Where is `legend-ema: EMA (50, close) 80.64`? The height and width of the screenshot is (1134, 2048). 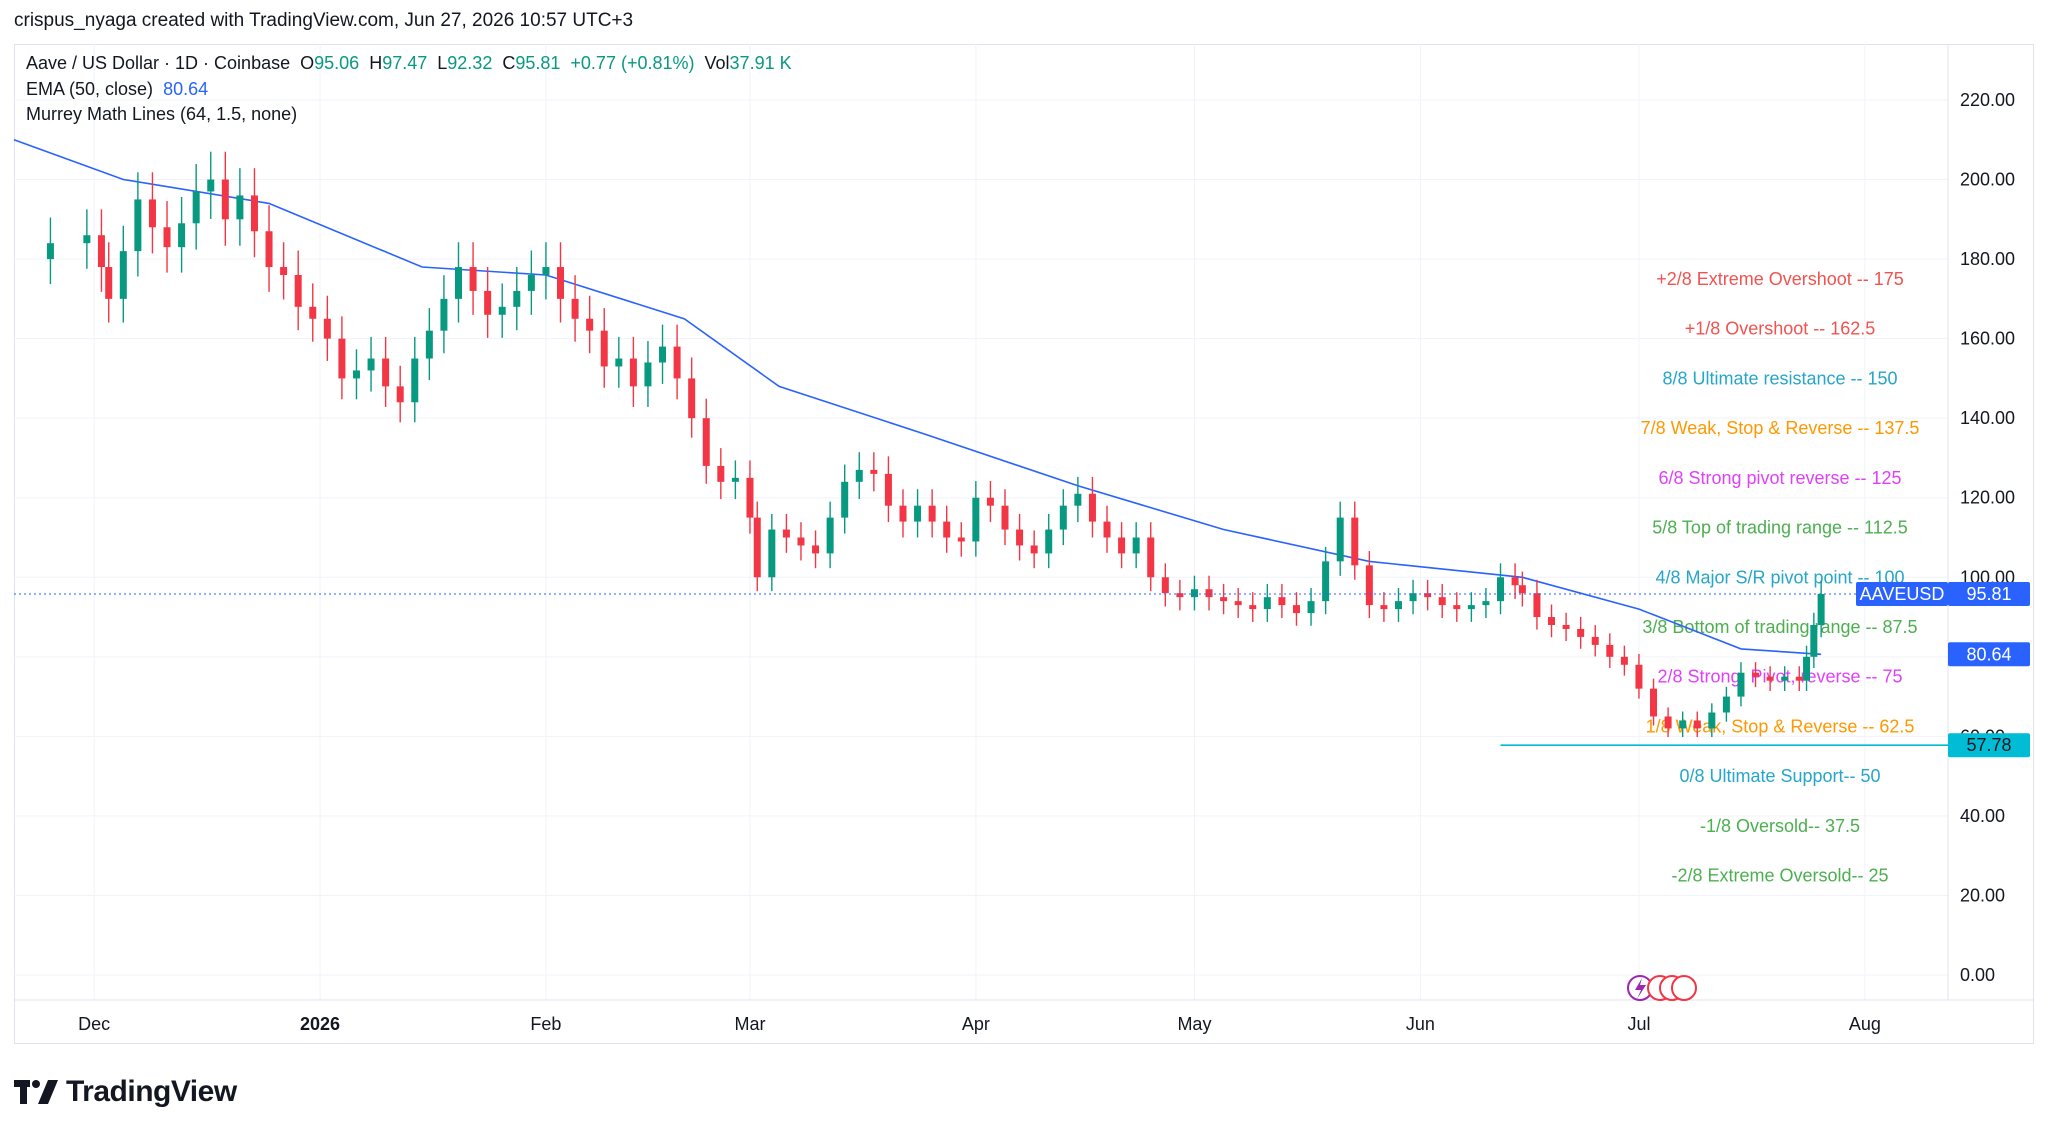
legend-ema: EMA (50, close) 80.64 is located at coordinates (117, 89).